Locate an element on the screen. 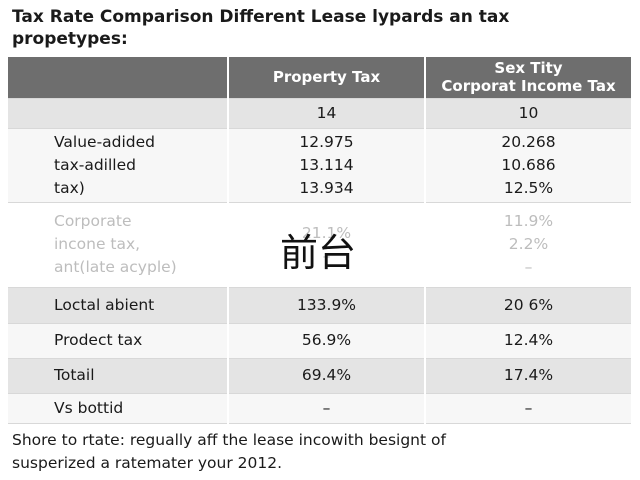 The image size is (640, 480). table-row: Totail 69.4% 17.4% is located at coordinates (320, 376).